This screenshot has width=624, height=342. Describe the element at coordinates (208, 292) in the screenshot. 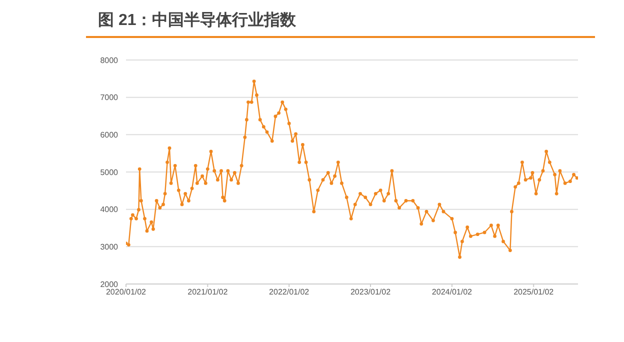

I see `x-tick-label: 2021/01/02` at that location.